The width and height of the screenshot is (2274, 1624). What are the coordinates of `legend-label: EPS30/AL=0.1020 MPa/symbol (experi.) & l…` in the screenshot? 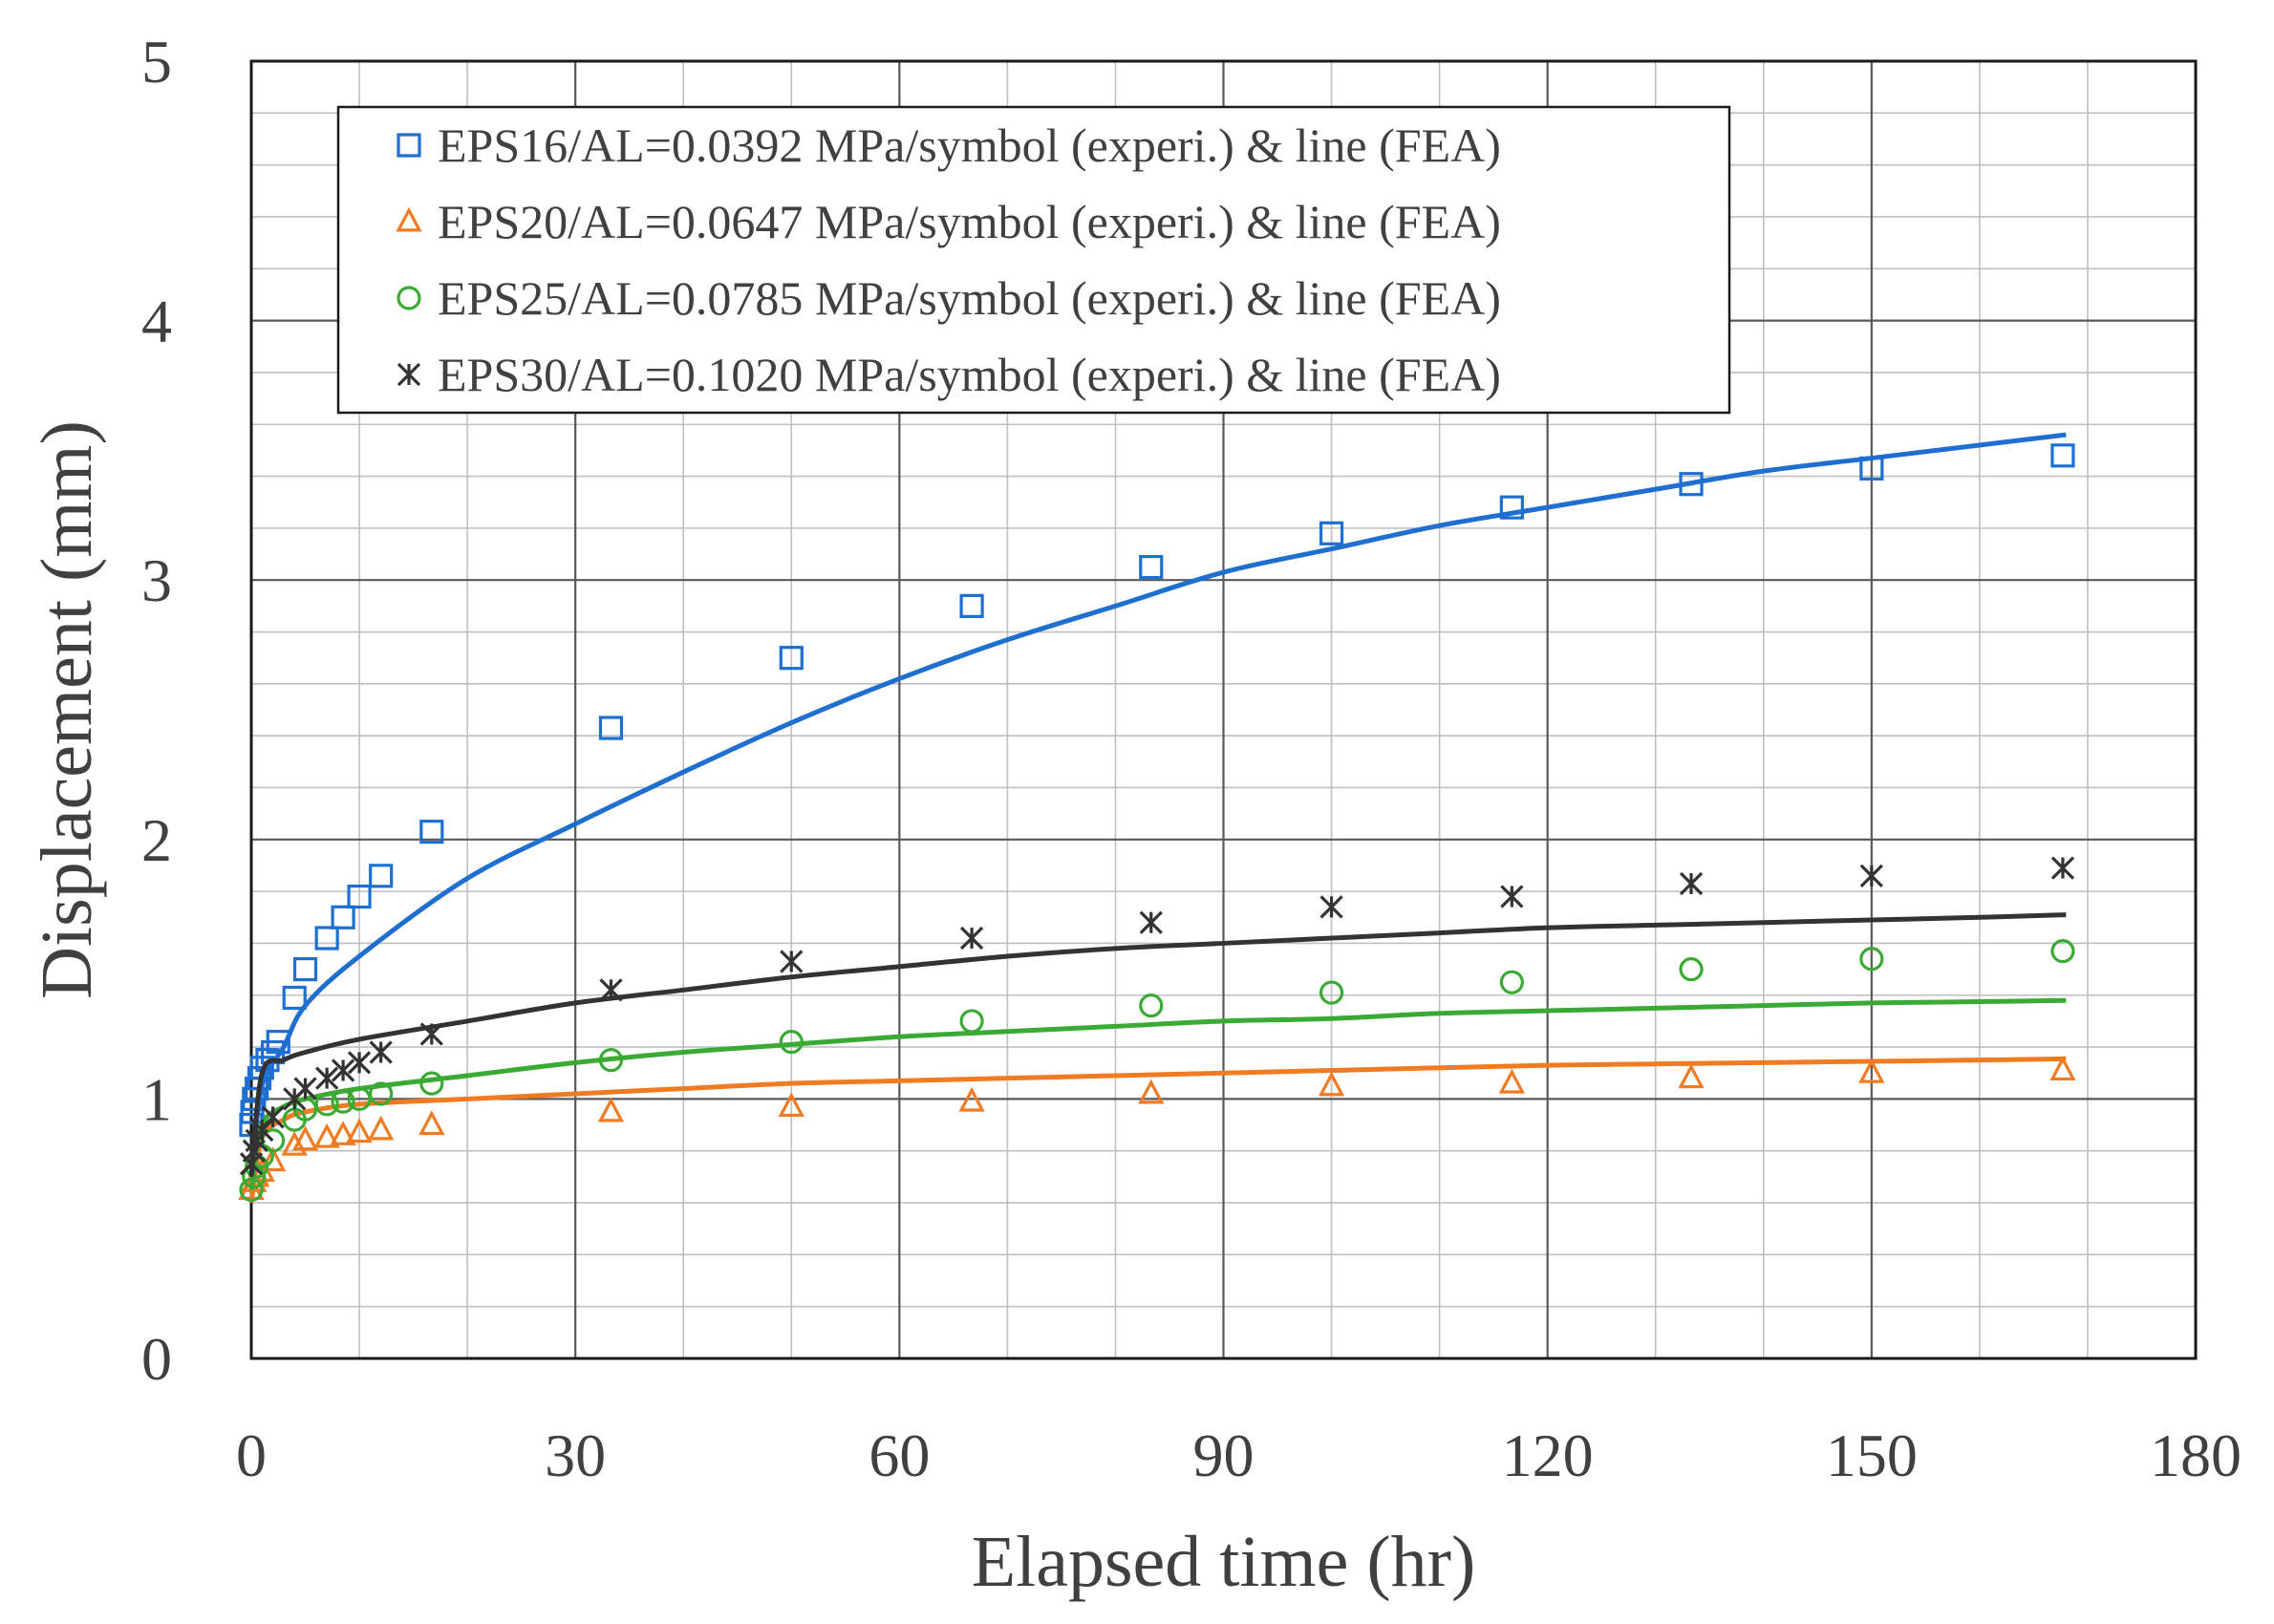 It's located at (970, 375).